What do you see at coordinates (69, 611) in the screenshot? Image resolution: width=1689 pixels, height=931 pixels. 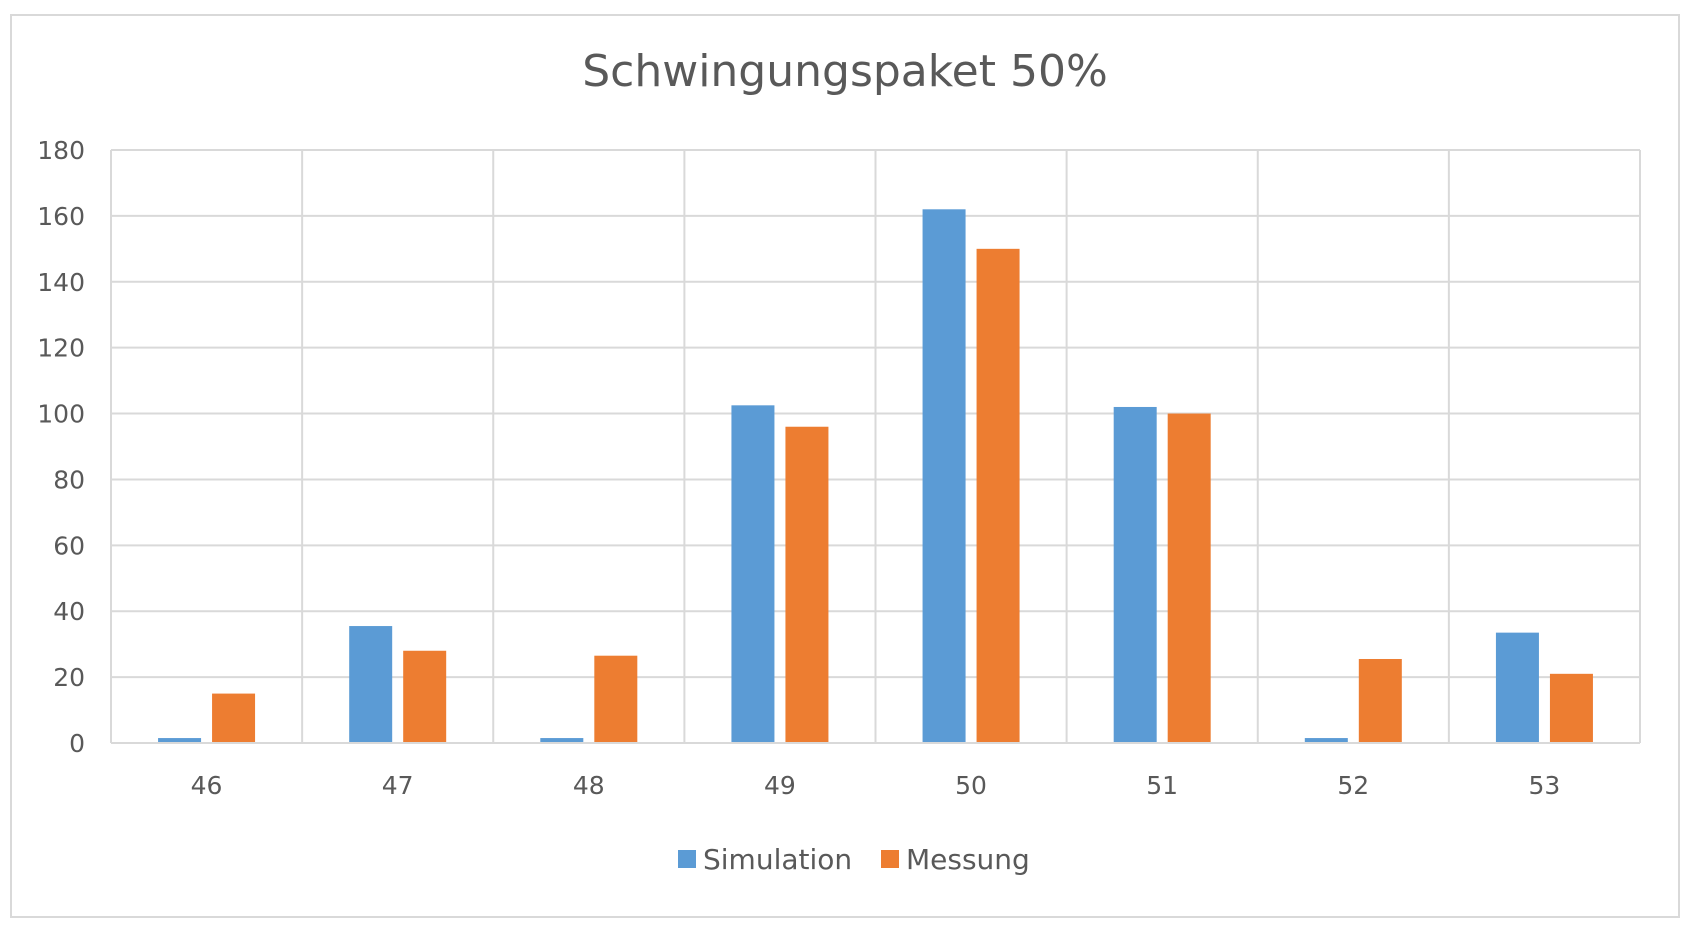 I see `y-tick-label: 40` at bounding box center [69, 611].